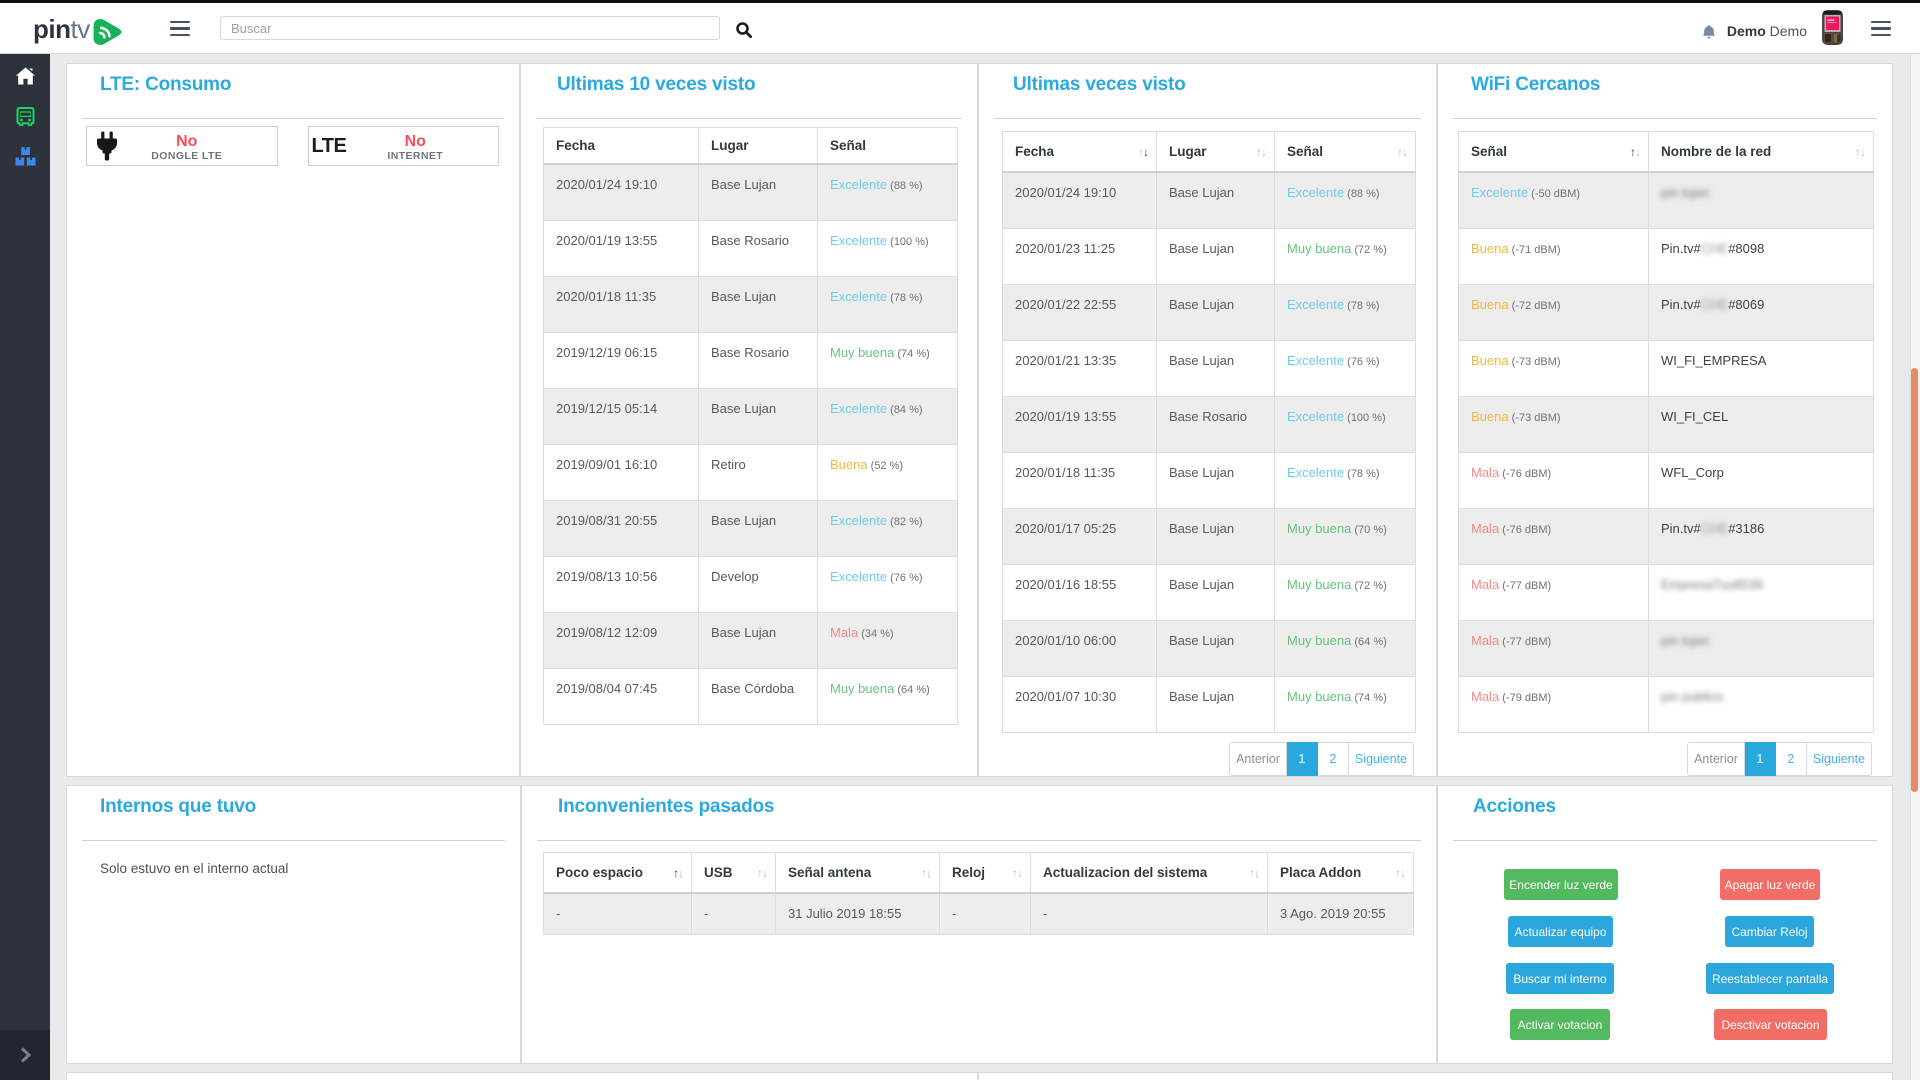 The width and height of the screenshot is (1920, 1080). I want to click on notifications-bell-icon, so click(1709, 32).